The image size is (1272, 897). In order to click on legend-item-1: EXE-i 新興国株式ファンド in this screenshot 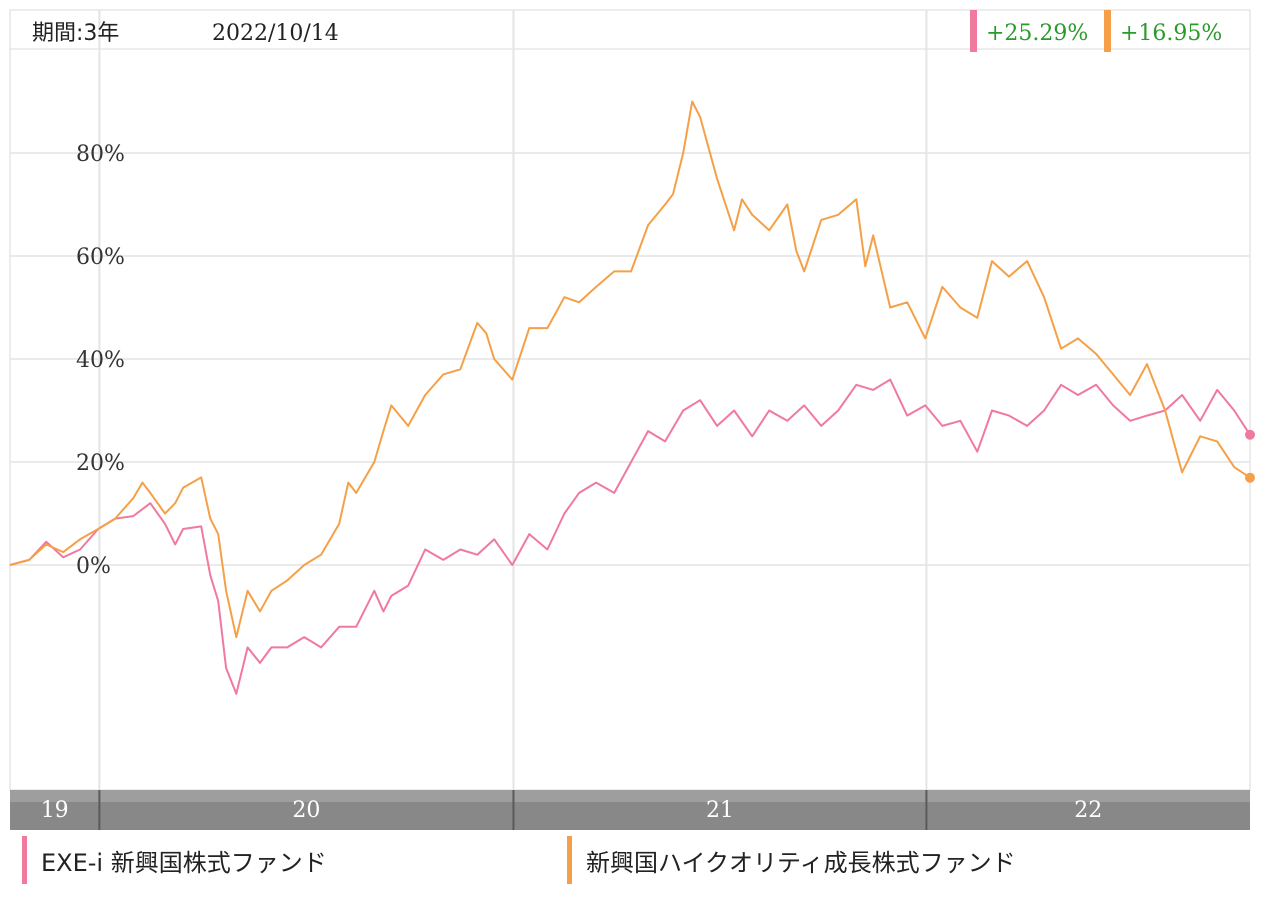, I will do `click(174, 860)`.